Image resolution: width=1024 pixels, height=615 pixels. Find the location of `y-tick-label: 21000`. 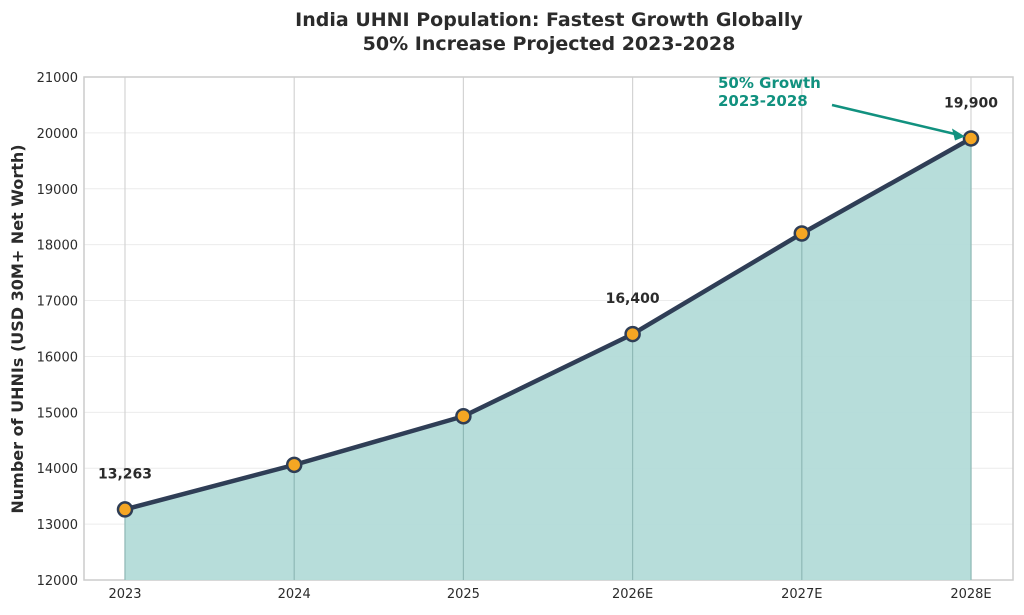

y-tick-label: 21000 is located at coordinates (57, 78).